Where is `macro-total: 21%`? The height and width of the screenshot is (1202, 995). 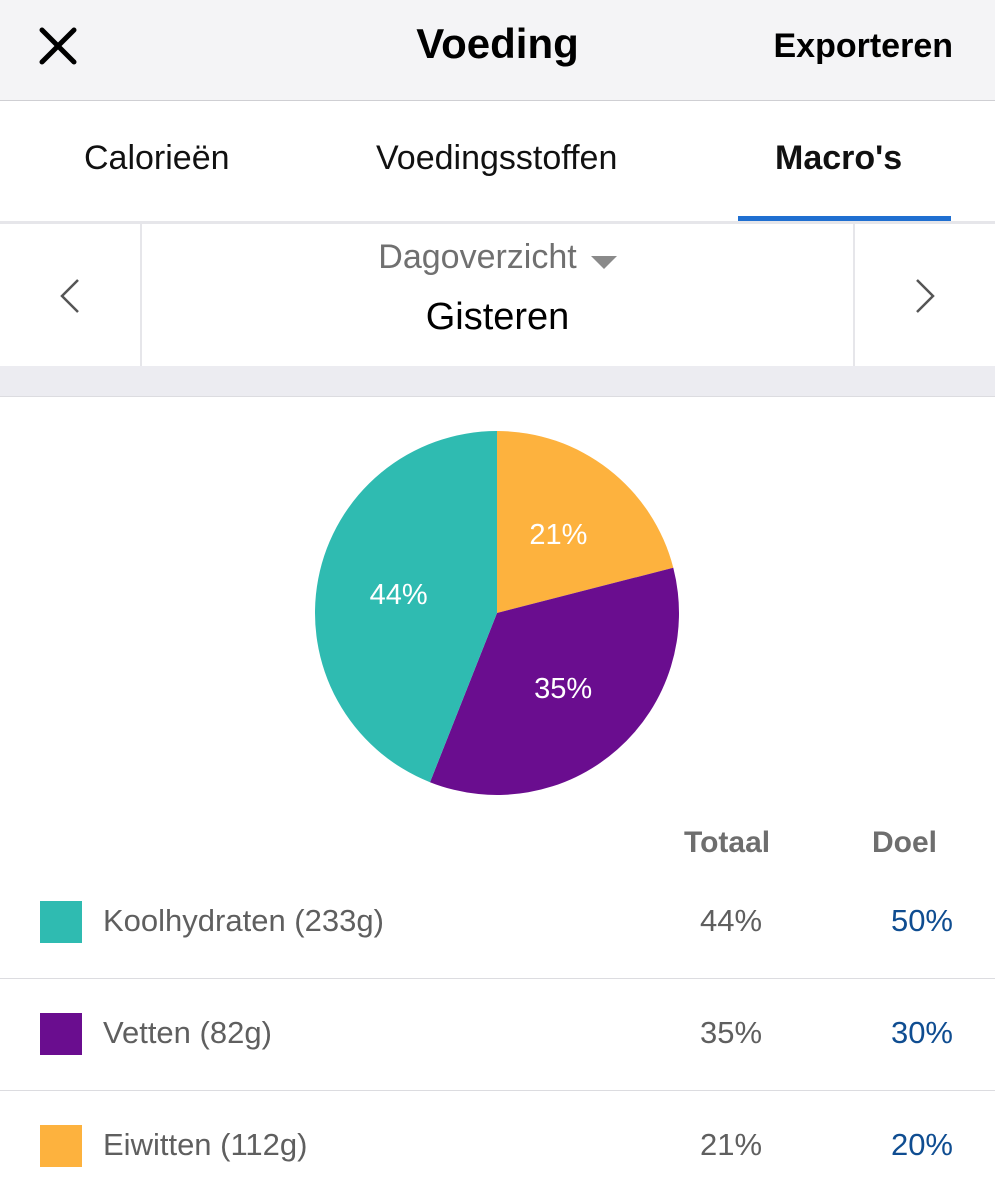
macro-total: 21% is located at coordinates (731, 1144).